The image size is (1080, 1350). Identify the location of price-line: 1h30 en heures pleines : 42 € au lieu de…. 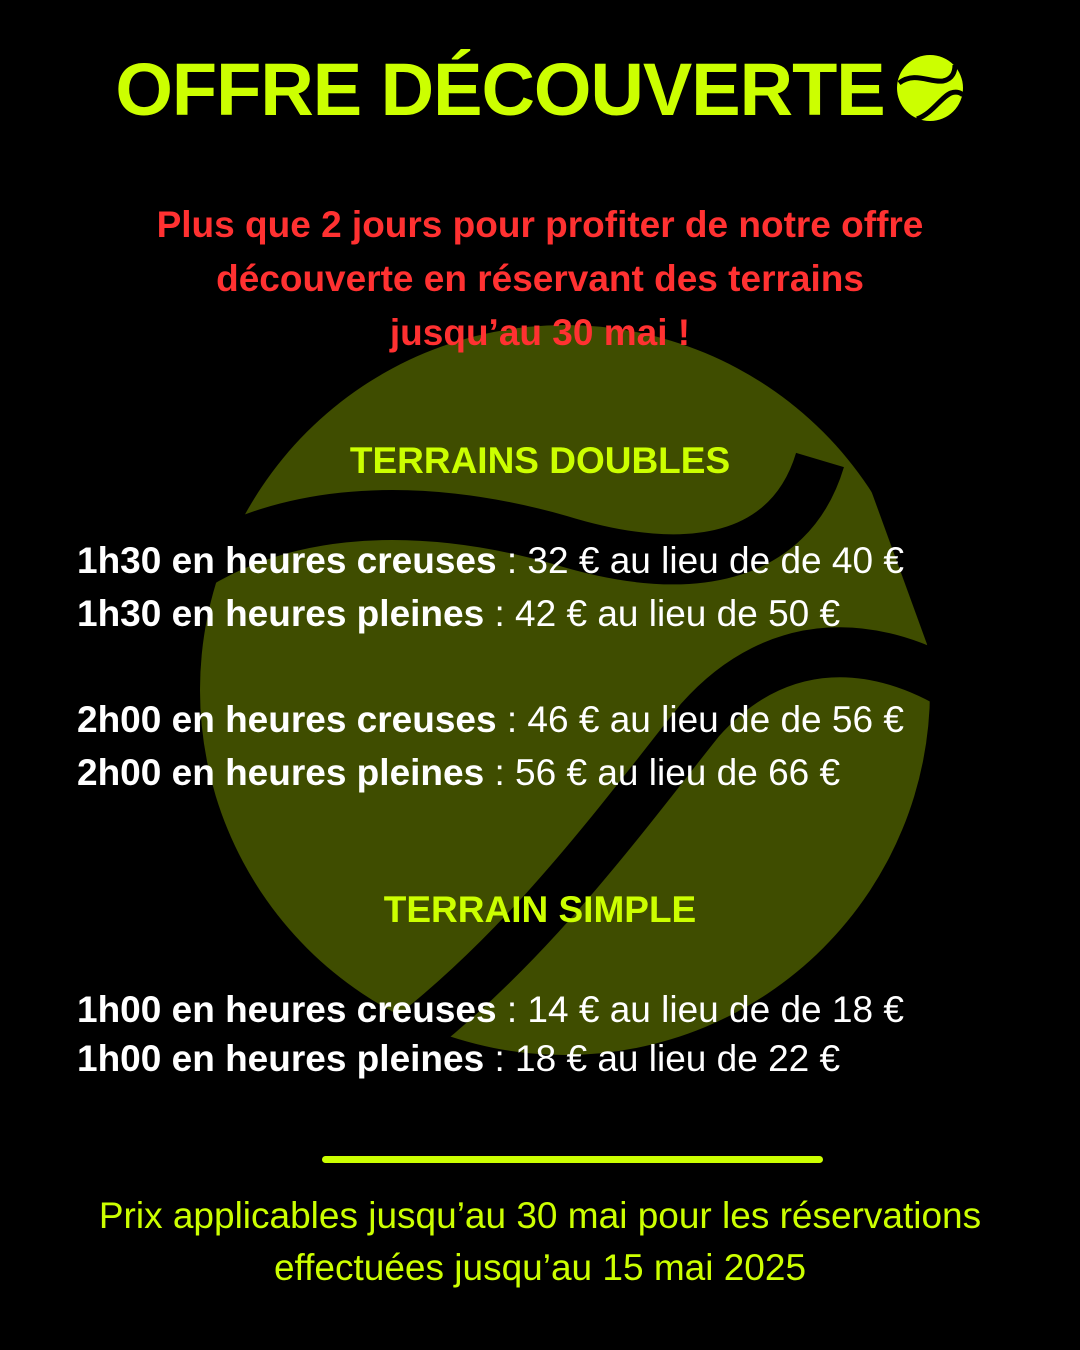
(459, 613).